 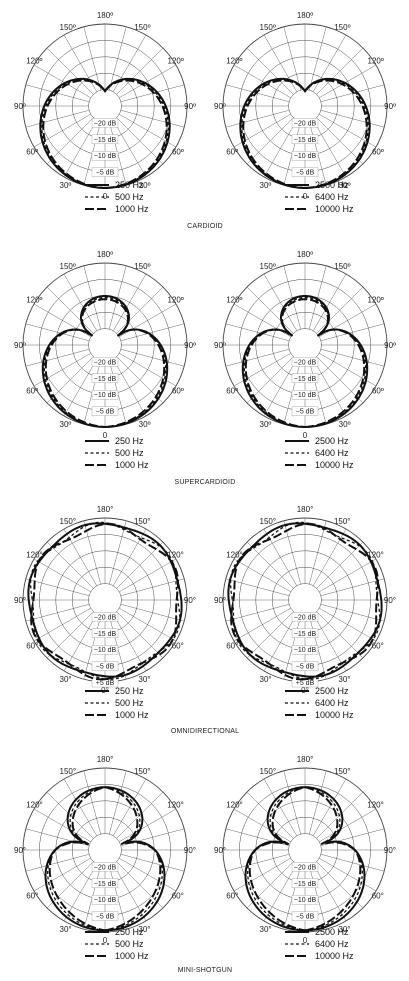 What do you see at coordinates (332, 441) in the screenshot?
I see `legend-label: 2500 Hz` at bounding box center [332, 441].